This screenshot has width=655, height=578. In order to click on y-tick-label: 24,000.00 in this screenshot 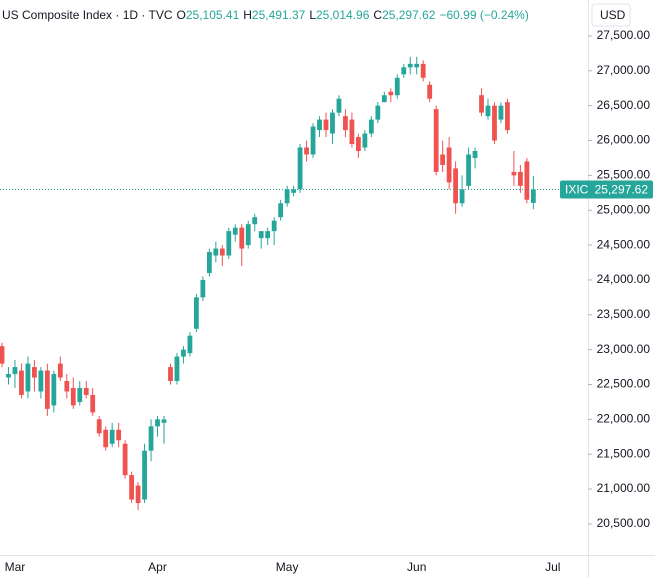, I will do `click(624, 279)`.